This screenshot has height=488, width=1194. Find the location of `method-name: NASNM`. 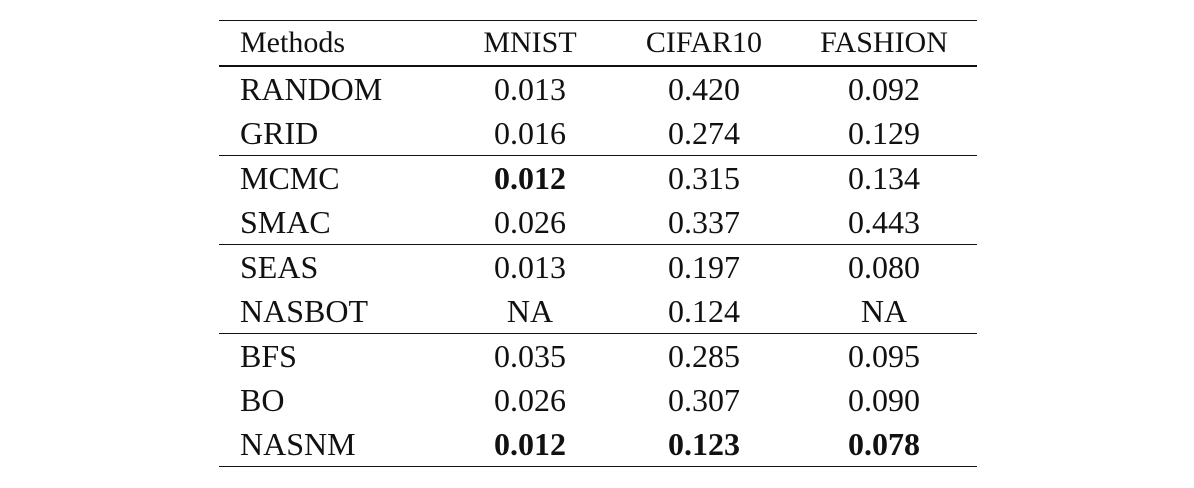

method-name: NASNM is located at coordinates (331, 444).